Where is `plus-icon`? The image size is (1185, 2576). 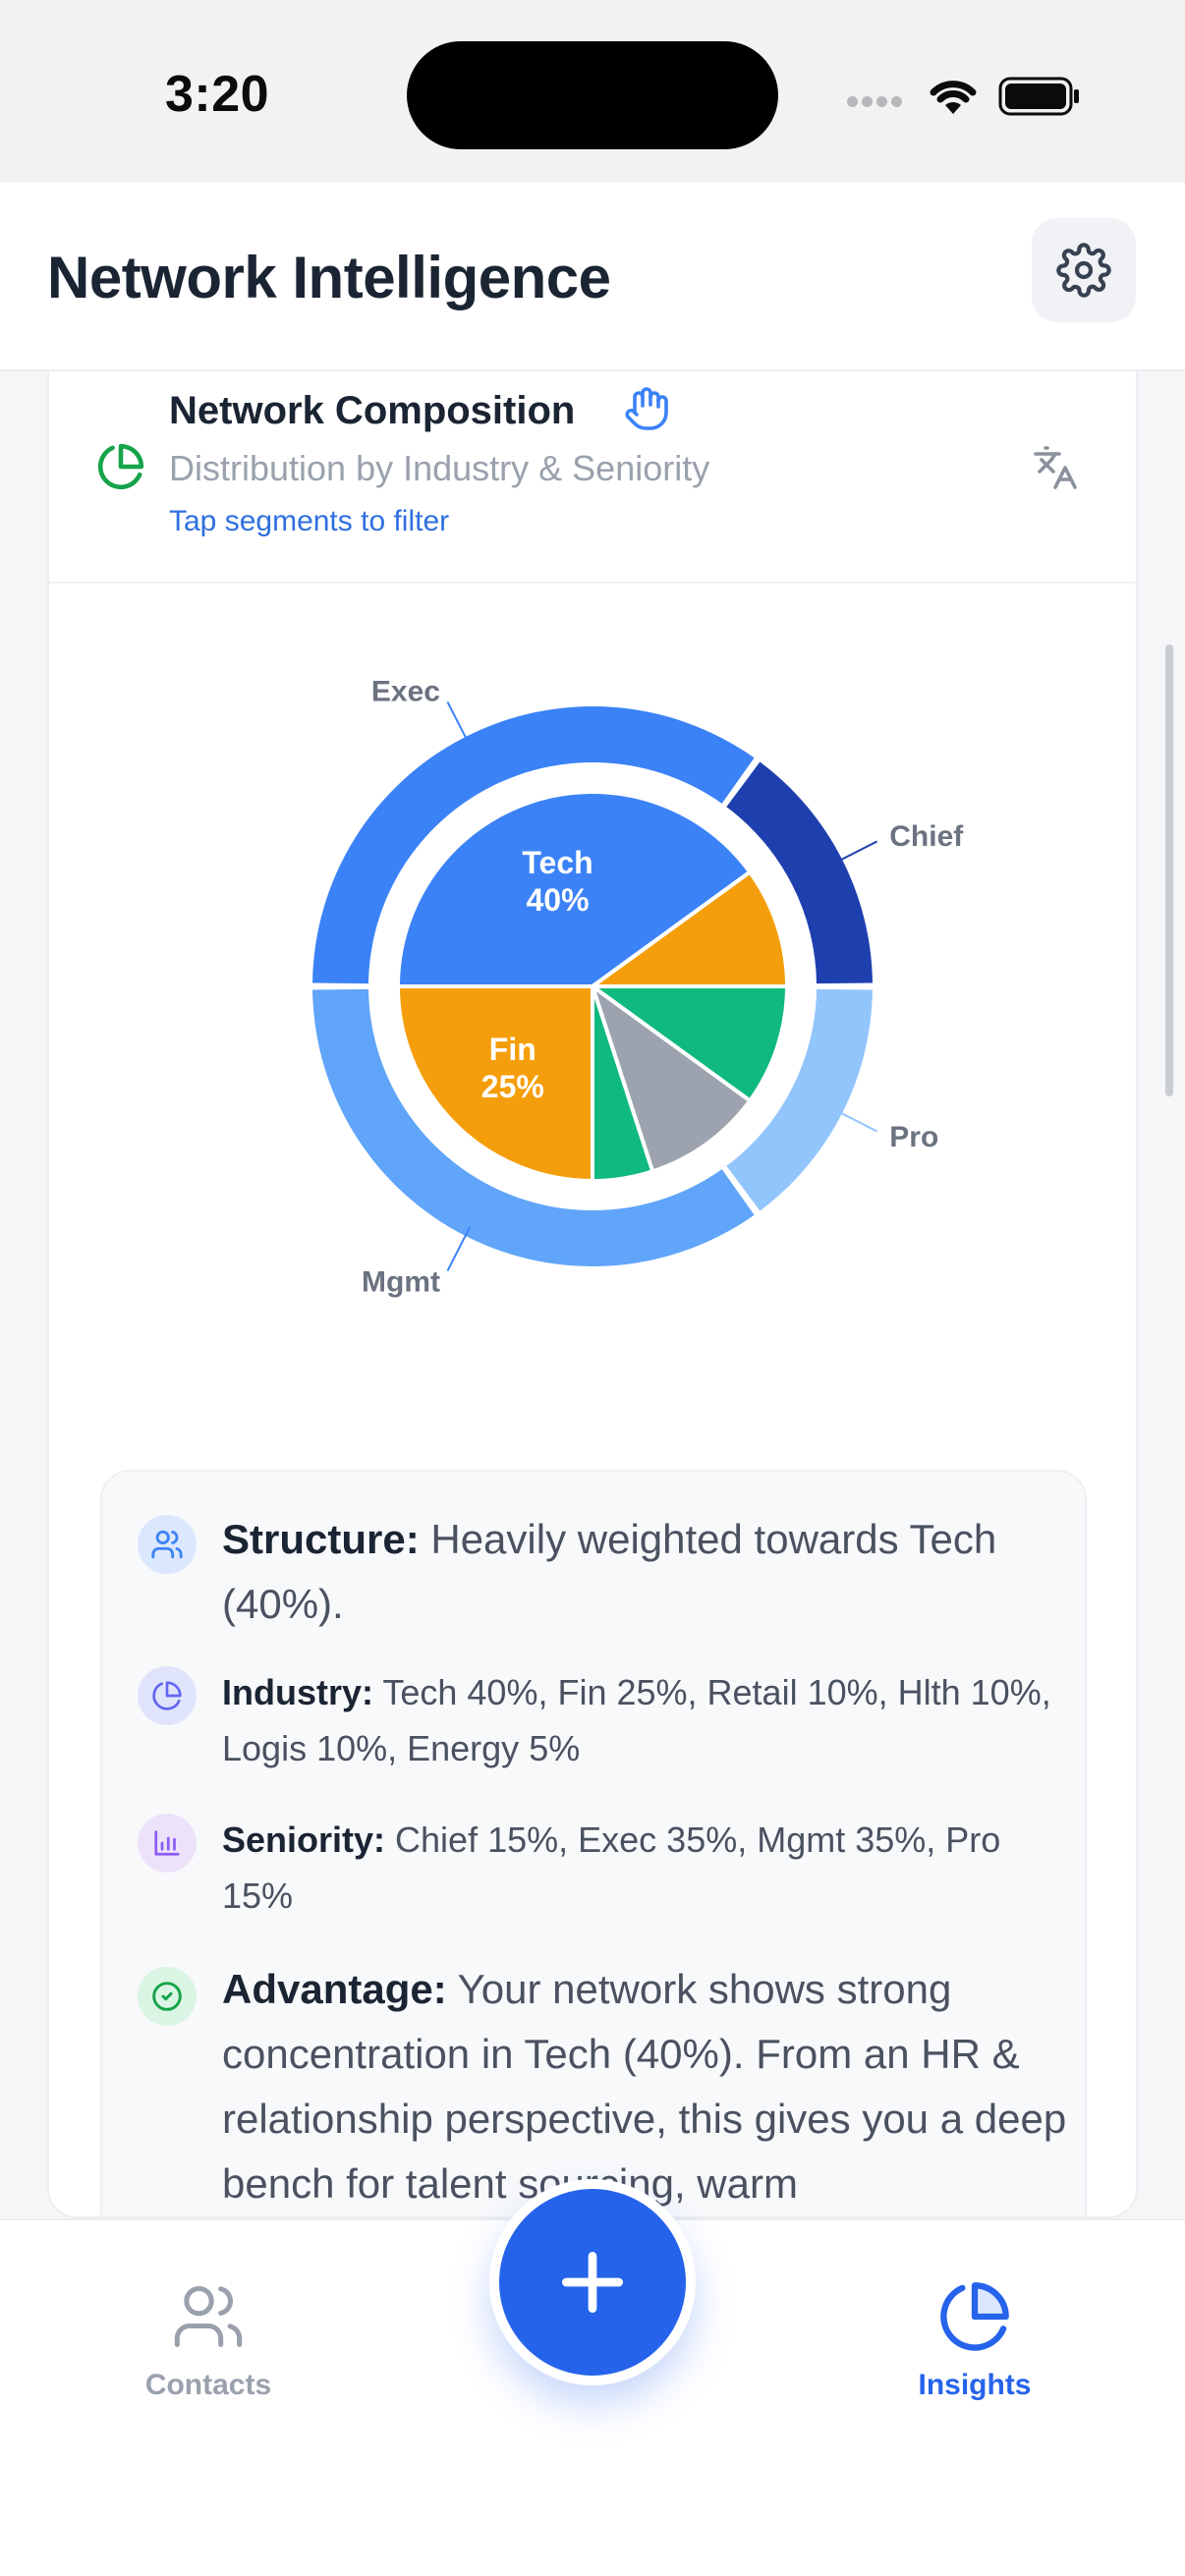
plus-icon is located at coordinates (592, 2282).